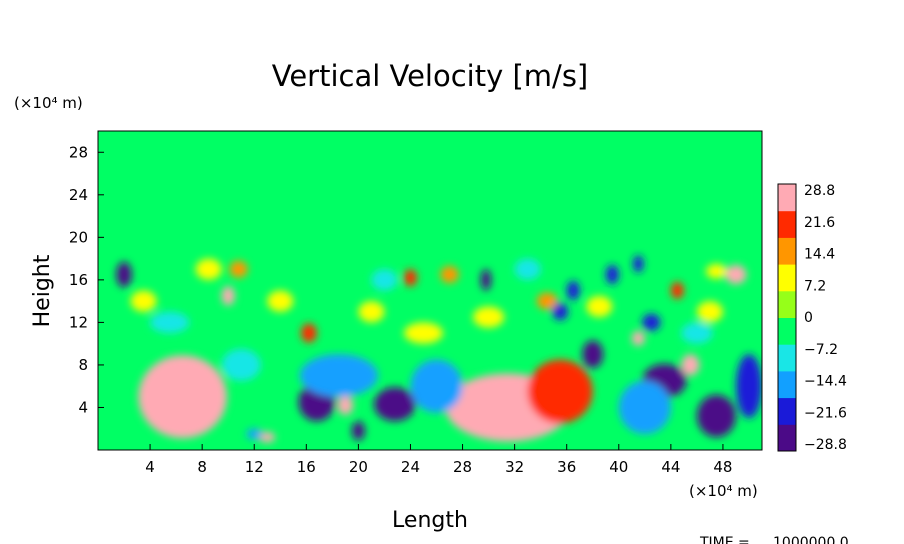 The image size is (904, 544). I want to click on x-tick-label-8: 8, so click(202, 467).